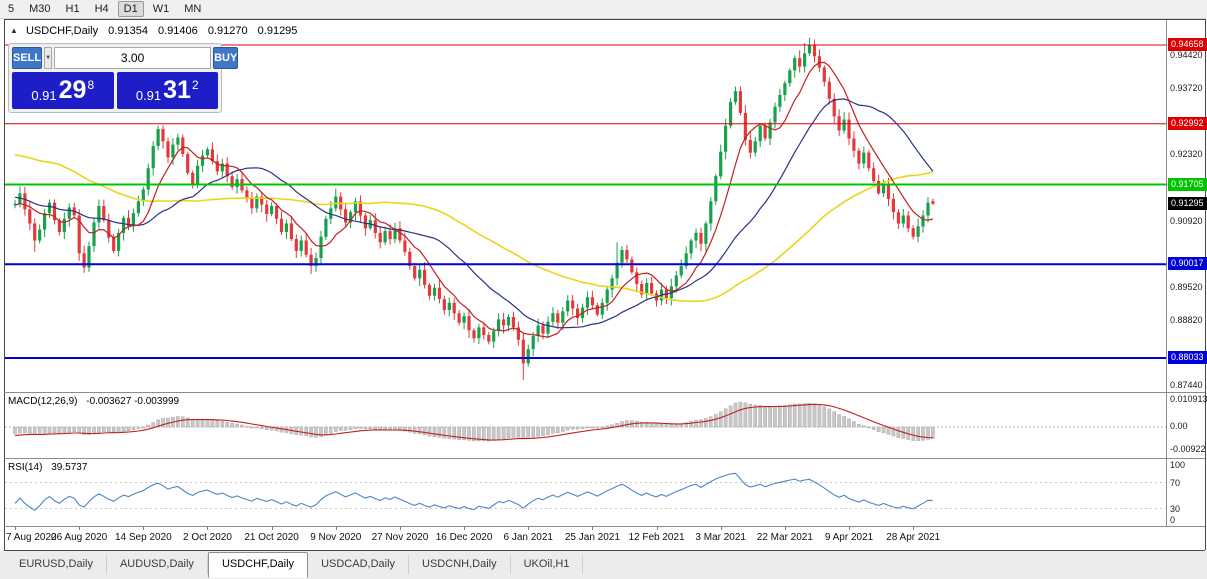  What do you see at coordinates (133, 58) in the screenshot?
I see `volume-input` at bounding box center [133, 58].